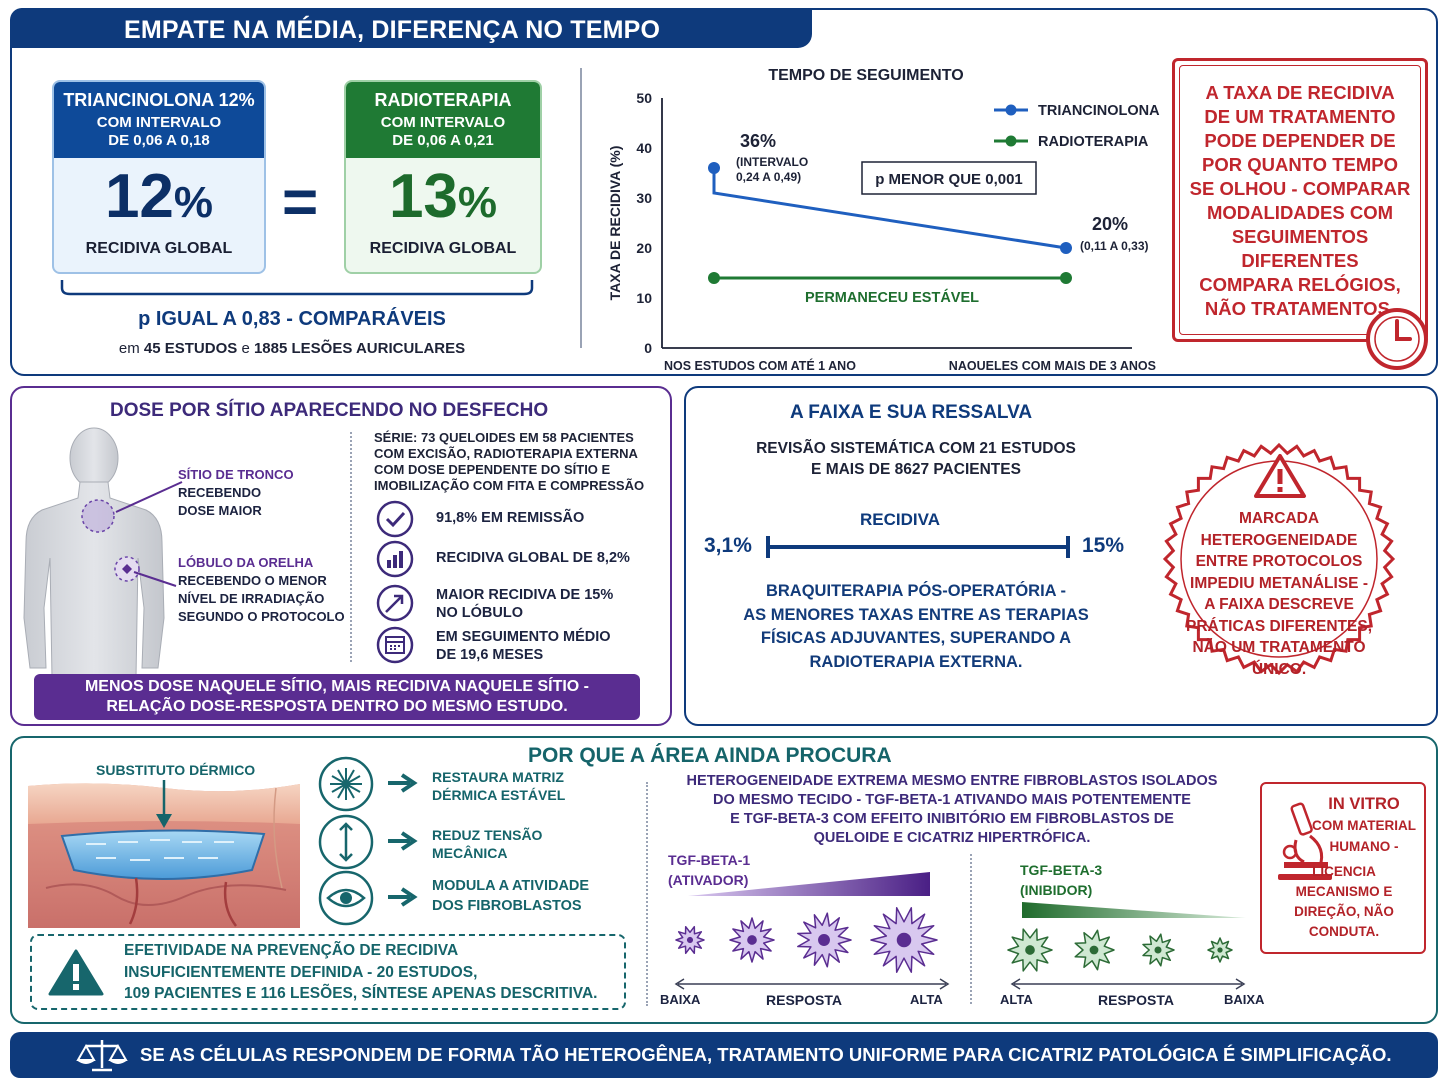  What do you see at coordinates (889, 209) in the screenshot?
I see `series-line-triamcinolone` at bounding box center [889, 209].